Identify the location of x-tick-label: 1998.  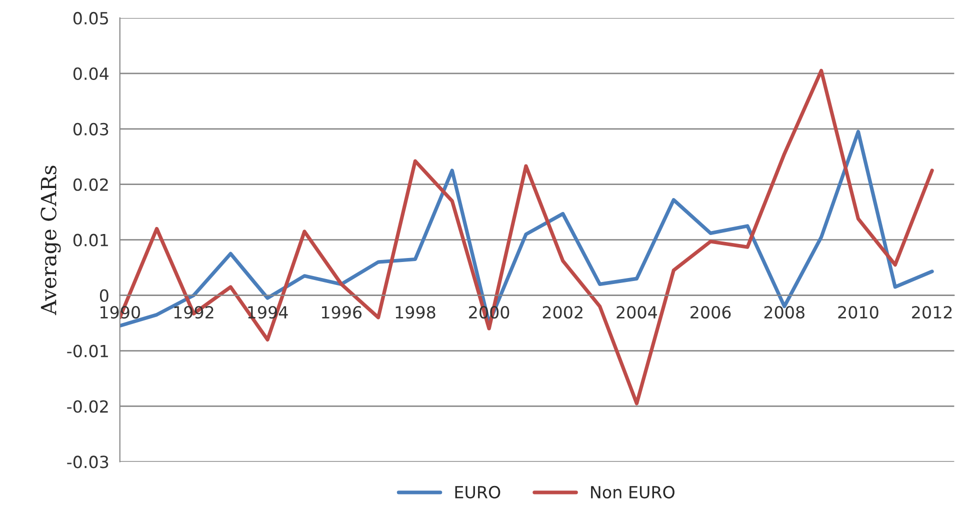
(416, 312).